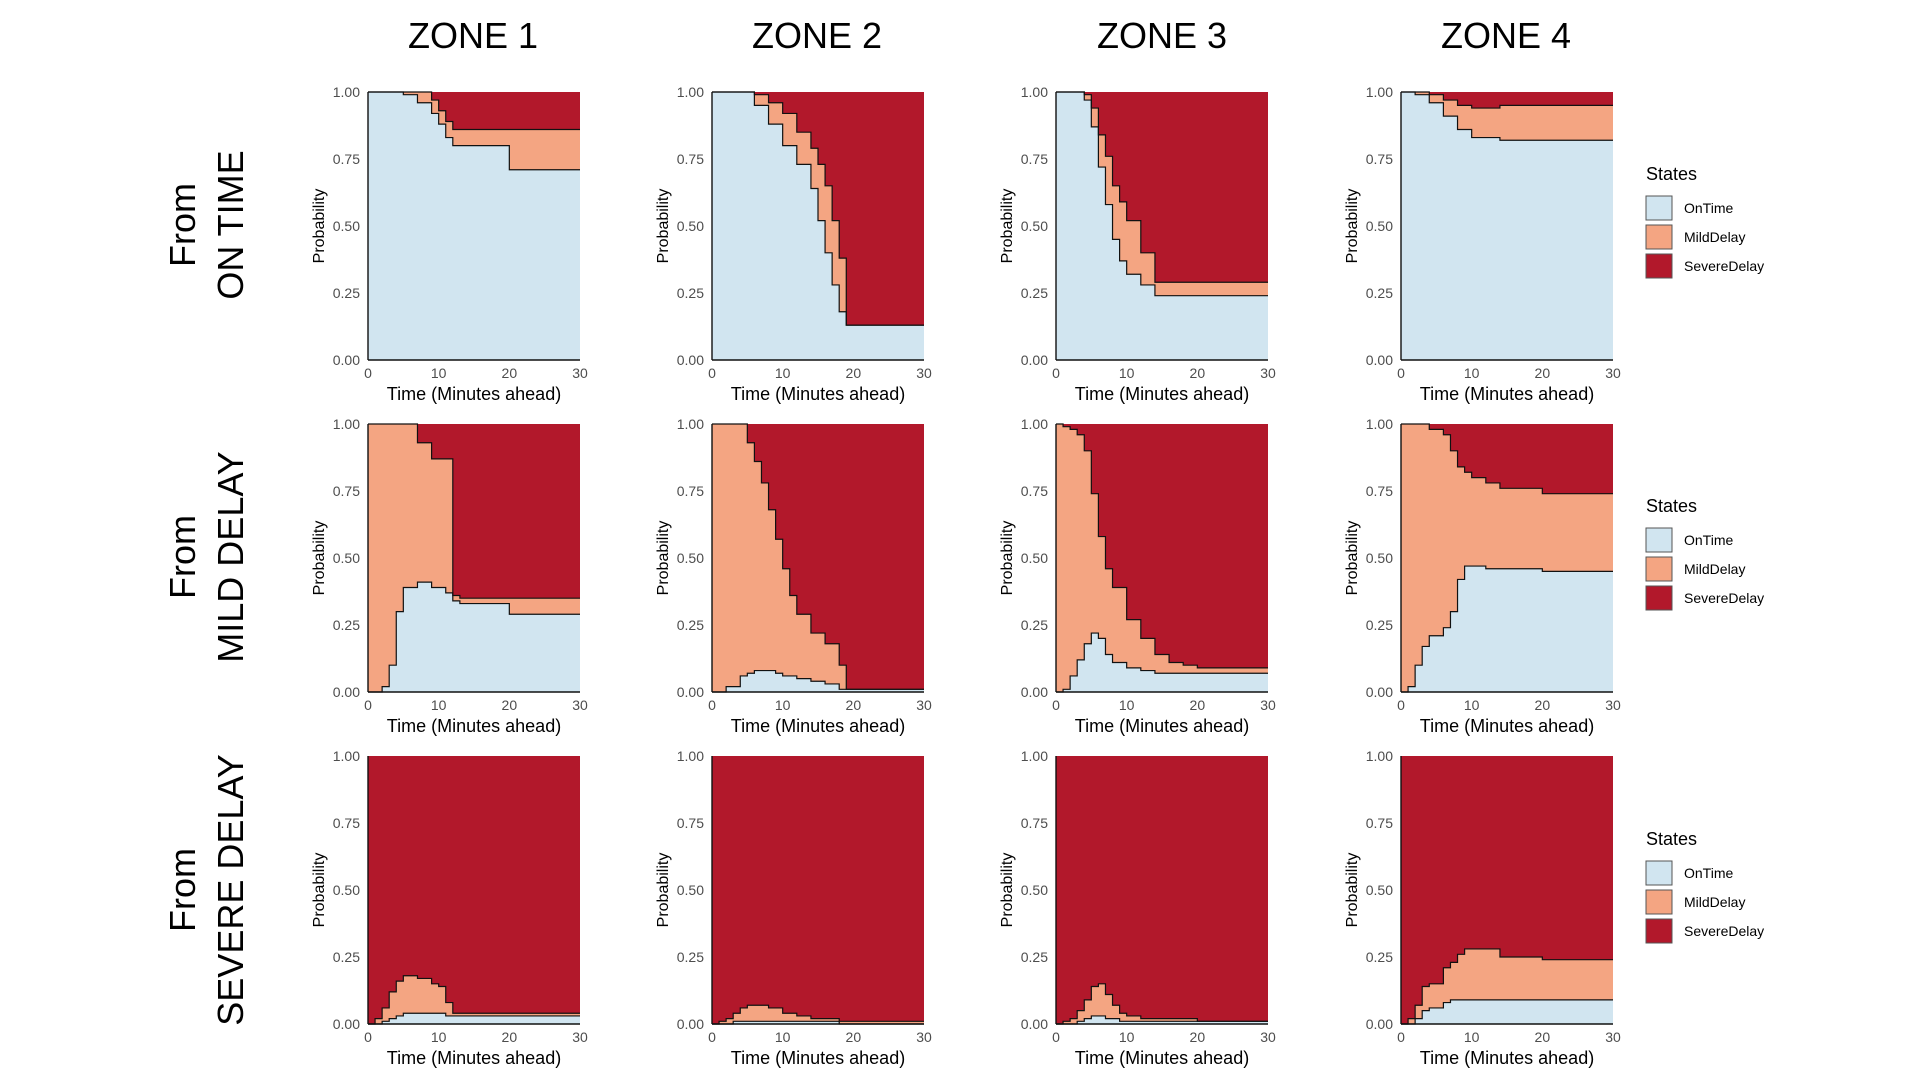  Describe the element at coordinates (206, 556) in the screenshot. I see `row-title-mild-delay: From MILD DELAY` at that location.